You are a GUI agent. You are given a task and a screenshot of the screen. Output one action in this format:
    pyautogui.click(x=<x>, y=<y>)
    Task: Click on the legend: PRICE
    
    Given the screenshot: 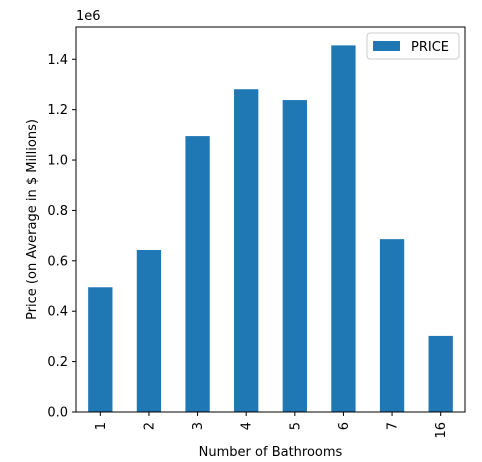 What is the action you would take?
    pyautogui.click(x=413, y=46)
    